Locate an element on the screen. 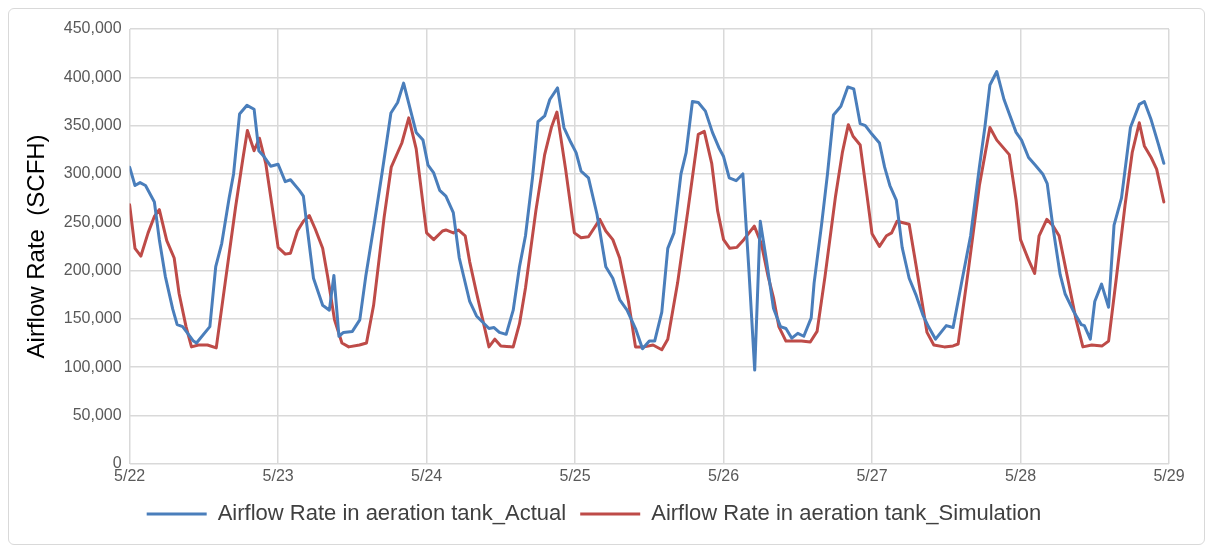 The height and width of the screenshot is (556, 1217). x-tick-label: 5/27 is located at coordinates (872, 475).